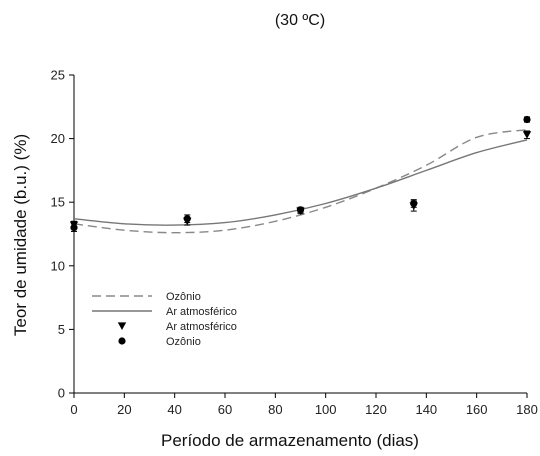 The height and width of the screenshot is (456, 540). Describe the element at coordinates (290, 440) in the screenshot. I see `x-axis-title: Período de armazenamento (dias)` at that location.